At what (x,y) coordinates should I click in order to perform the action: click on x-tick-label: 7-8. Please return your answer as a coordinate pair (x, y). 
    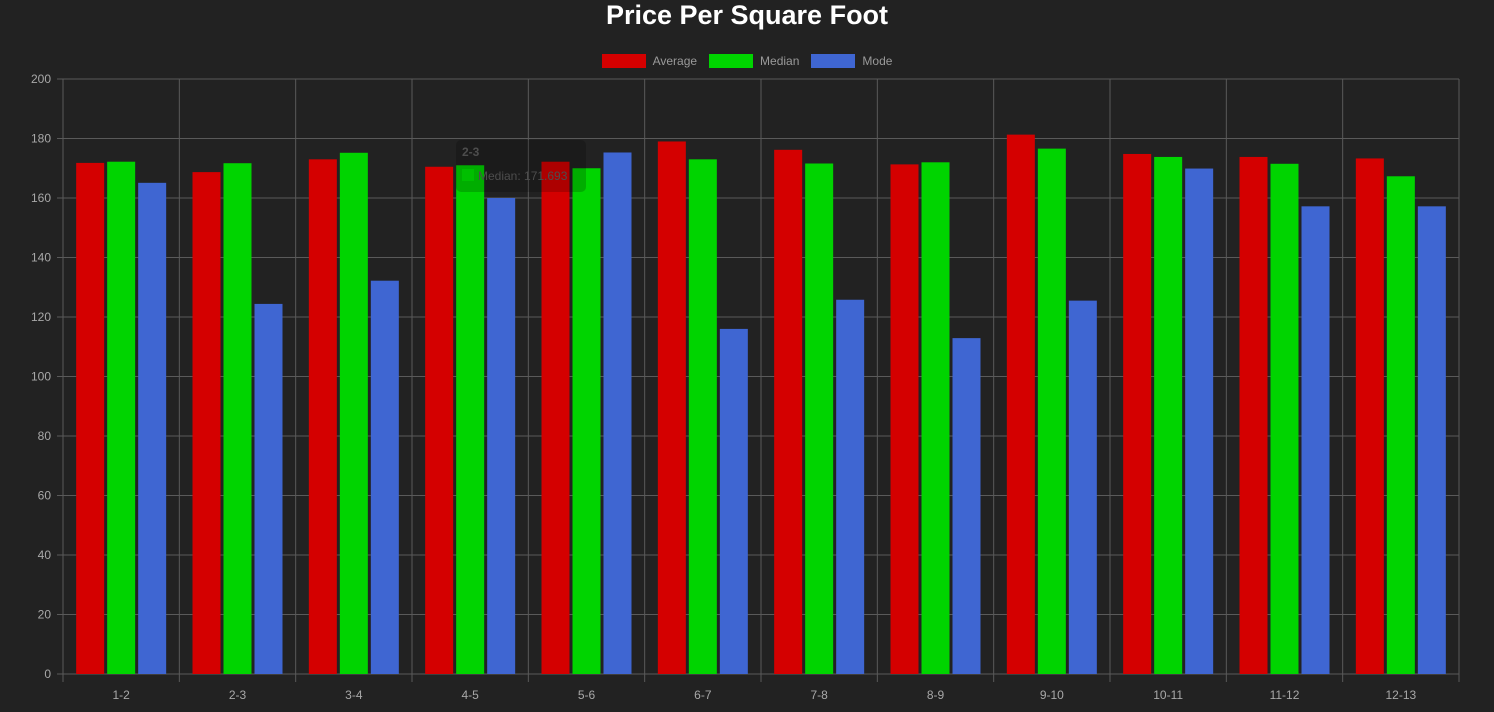
    Looking at the image, I should click on (819, 695).